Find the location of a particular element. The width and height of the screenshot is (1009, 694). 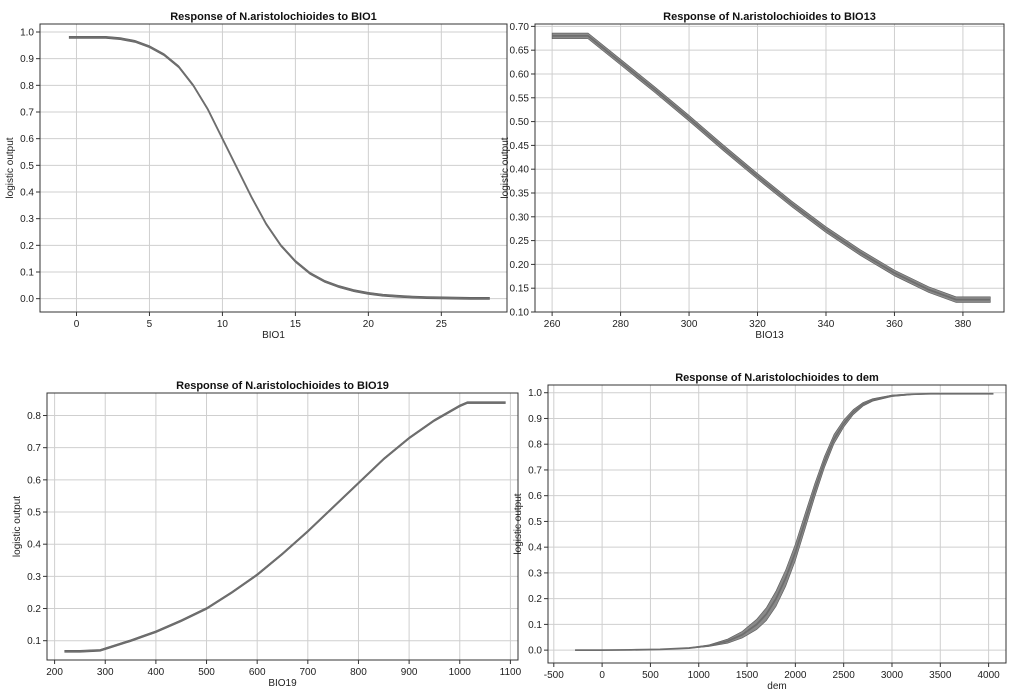

y-tick-label: 0.55 is located at coordinates (520, 98).